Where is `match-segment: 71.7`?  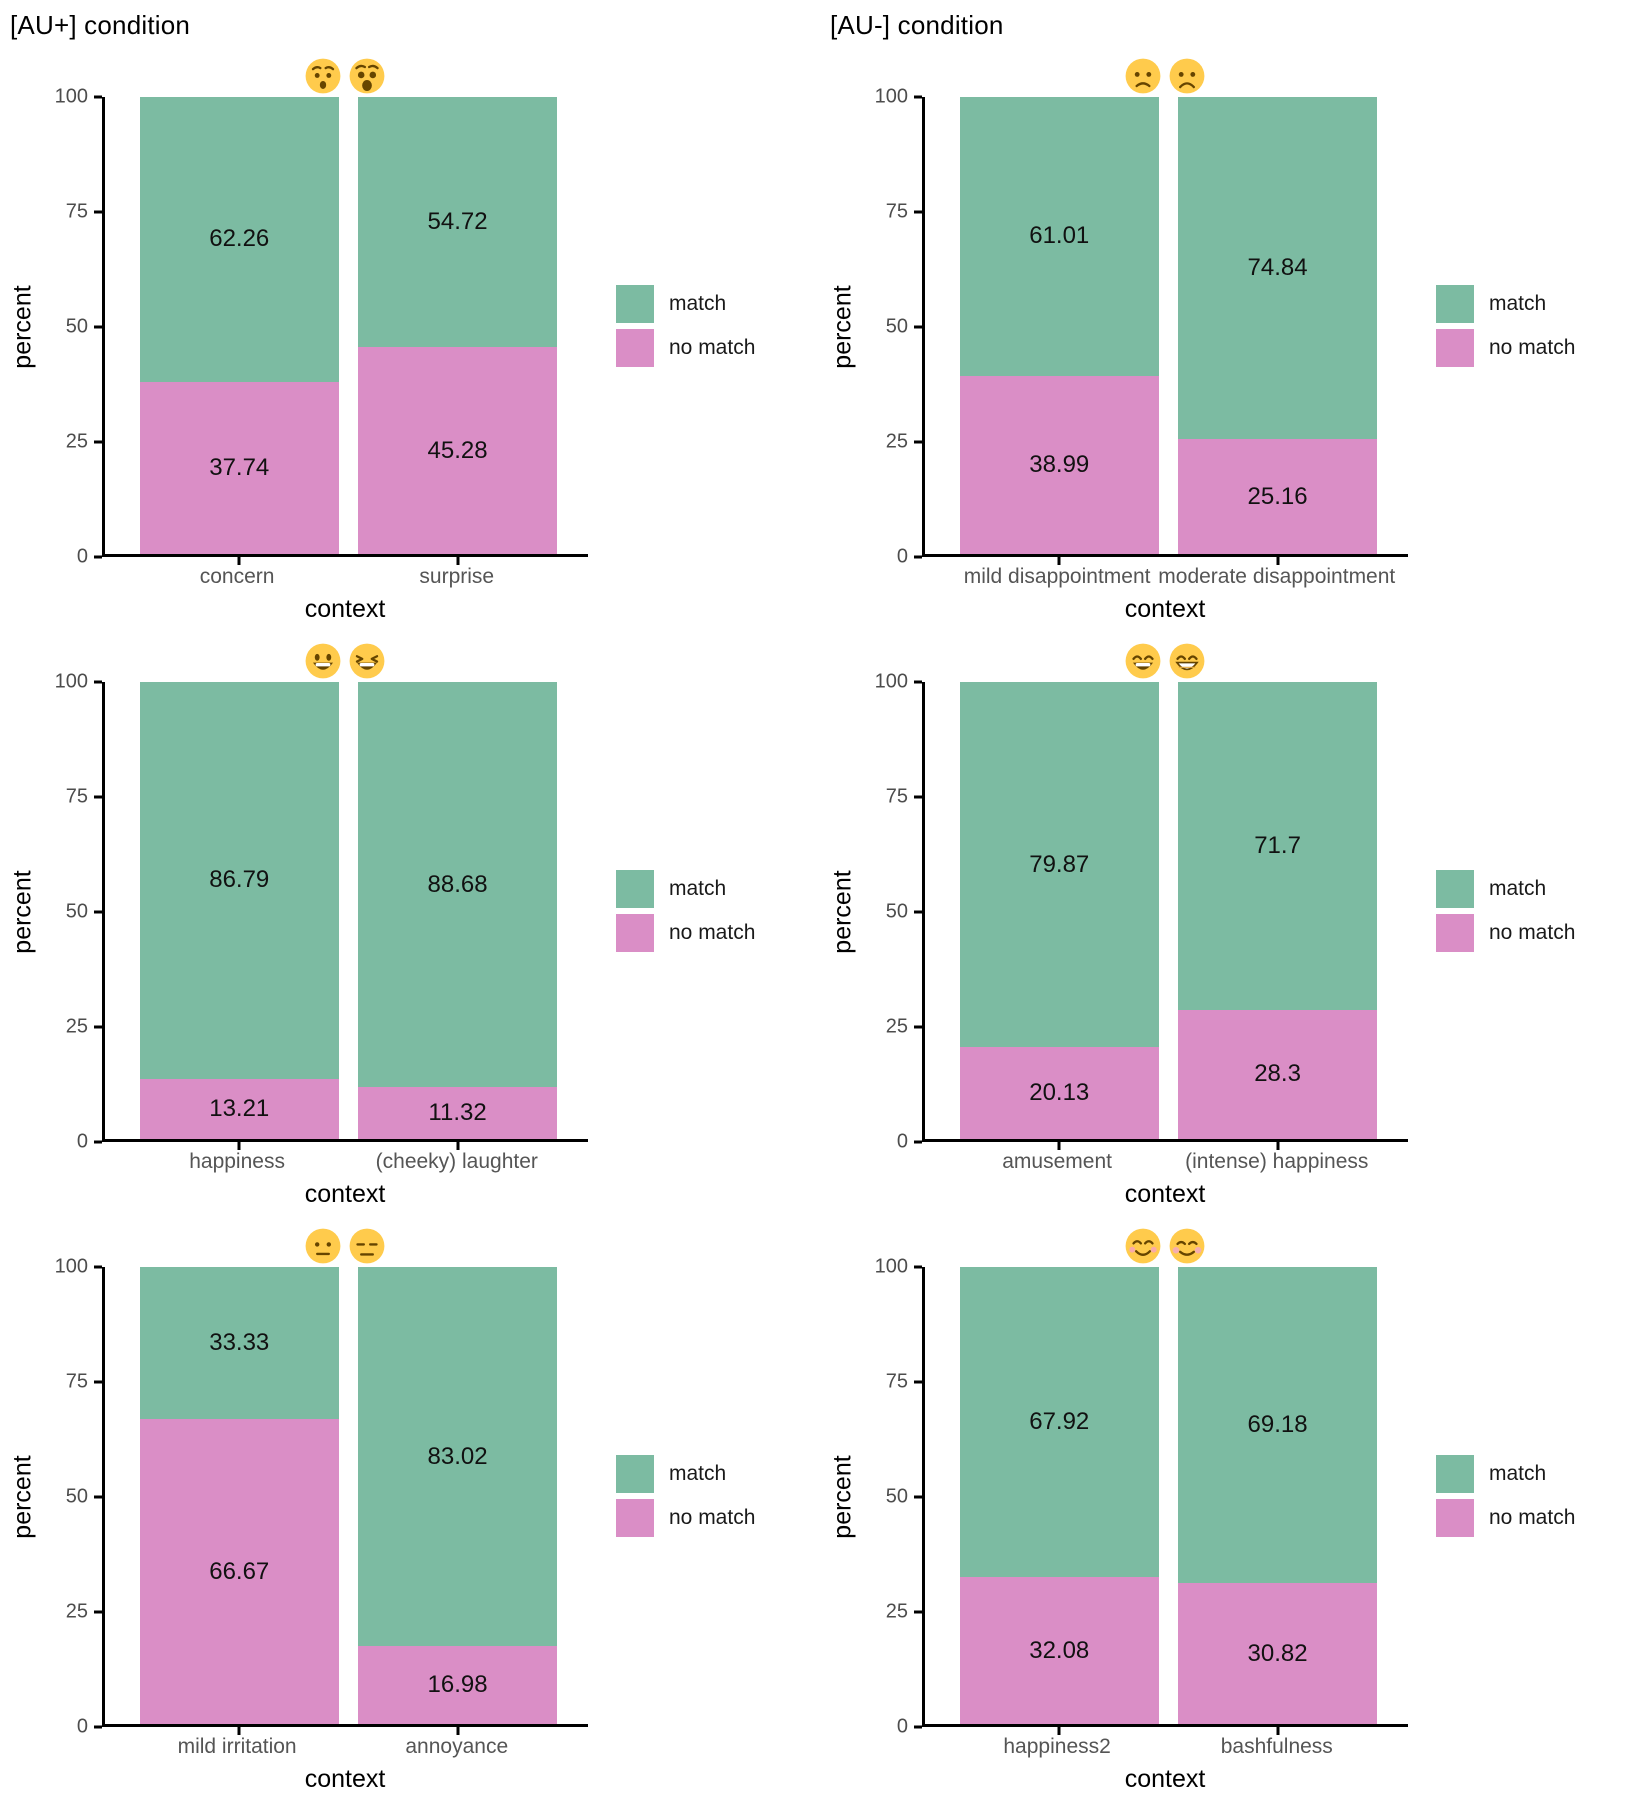 match-segment: 71.7 is located at coordinates (1278, 846).